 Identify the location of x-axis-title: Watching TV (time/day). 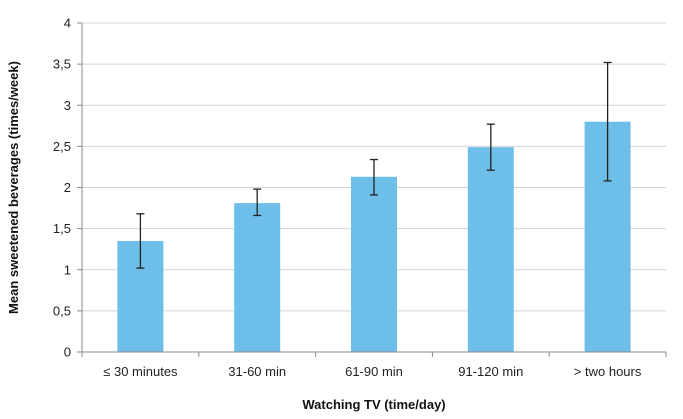
(373, 404).